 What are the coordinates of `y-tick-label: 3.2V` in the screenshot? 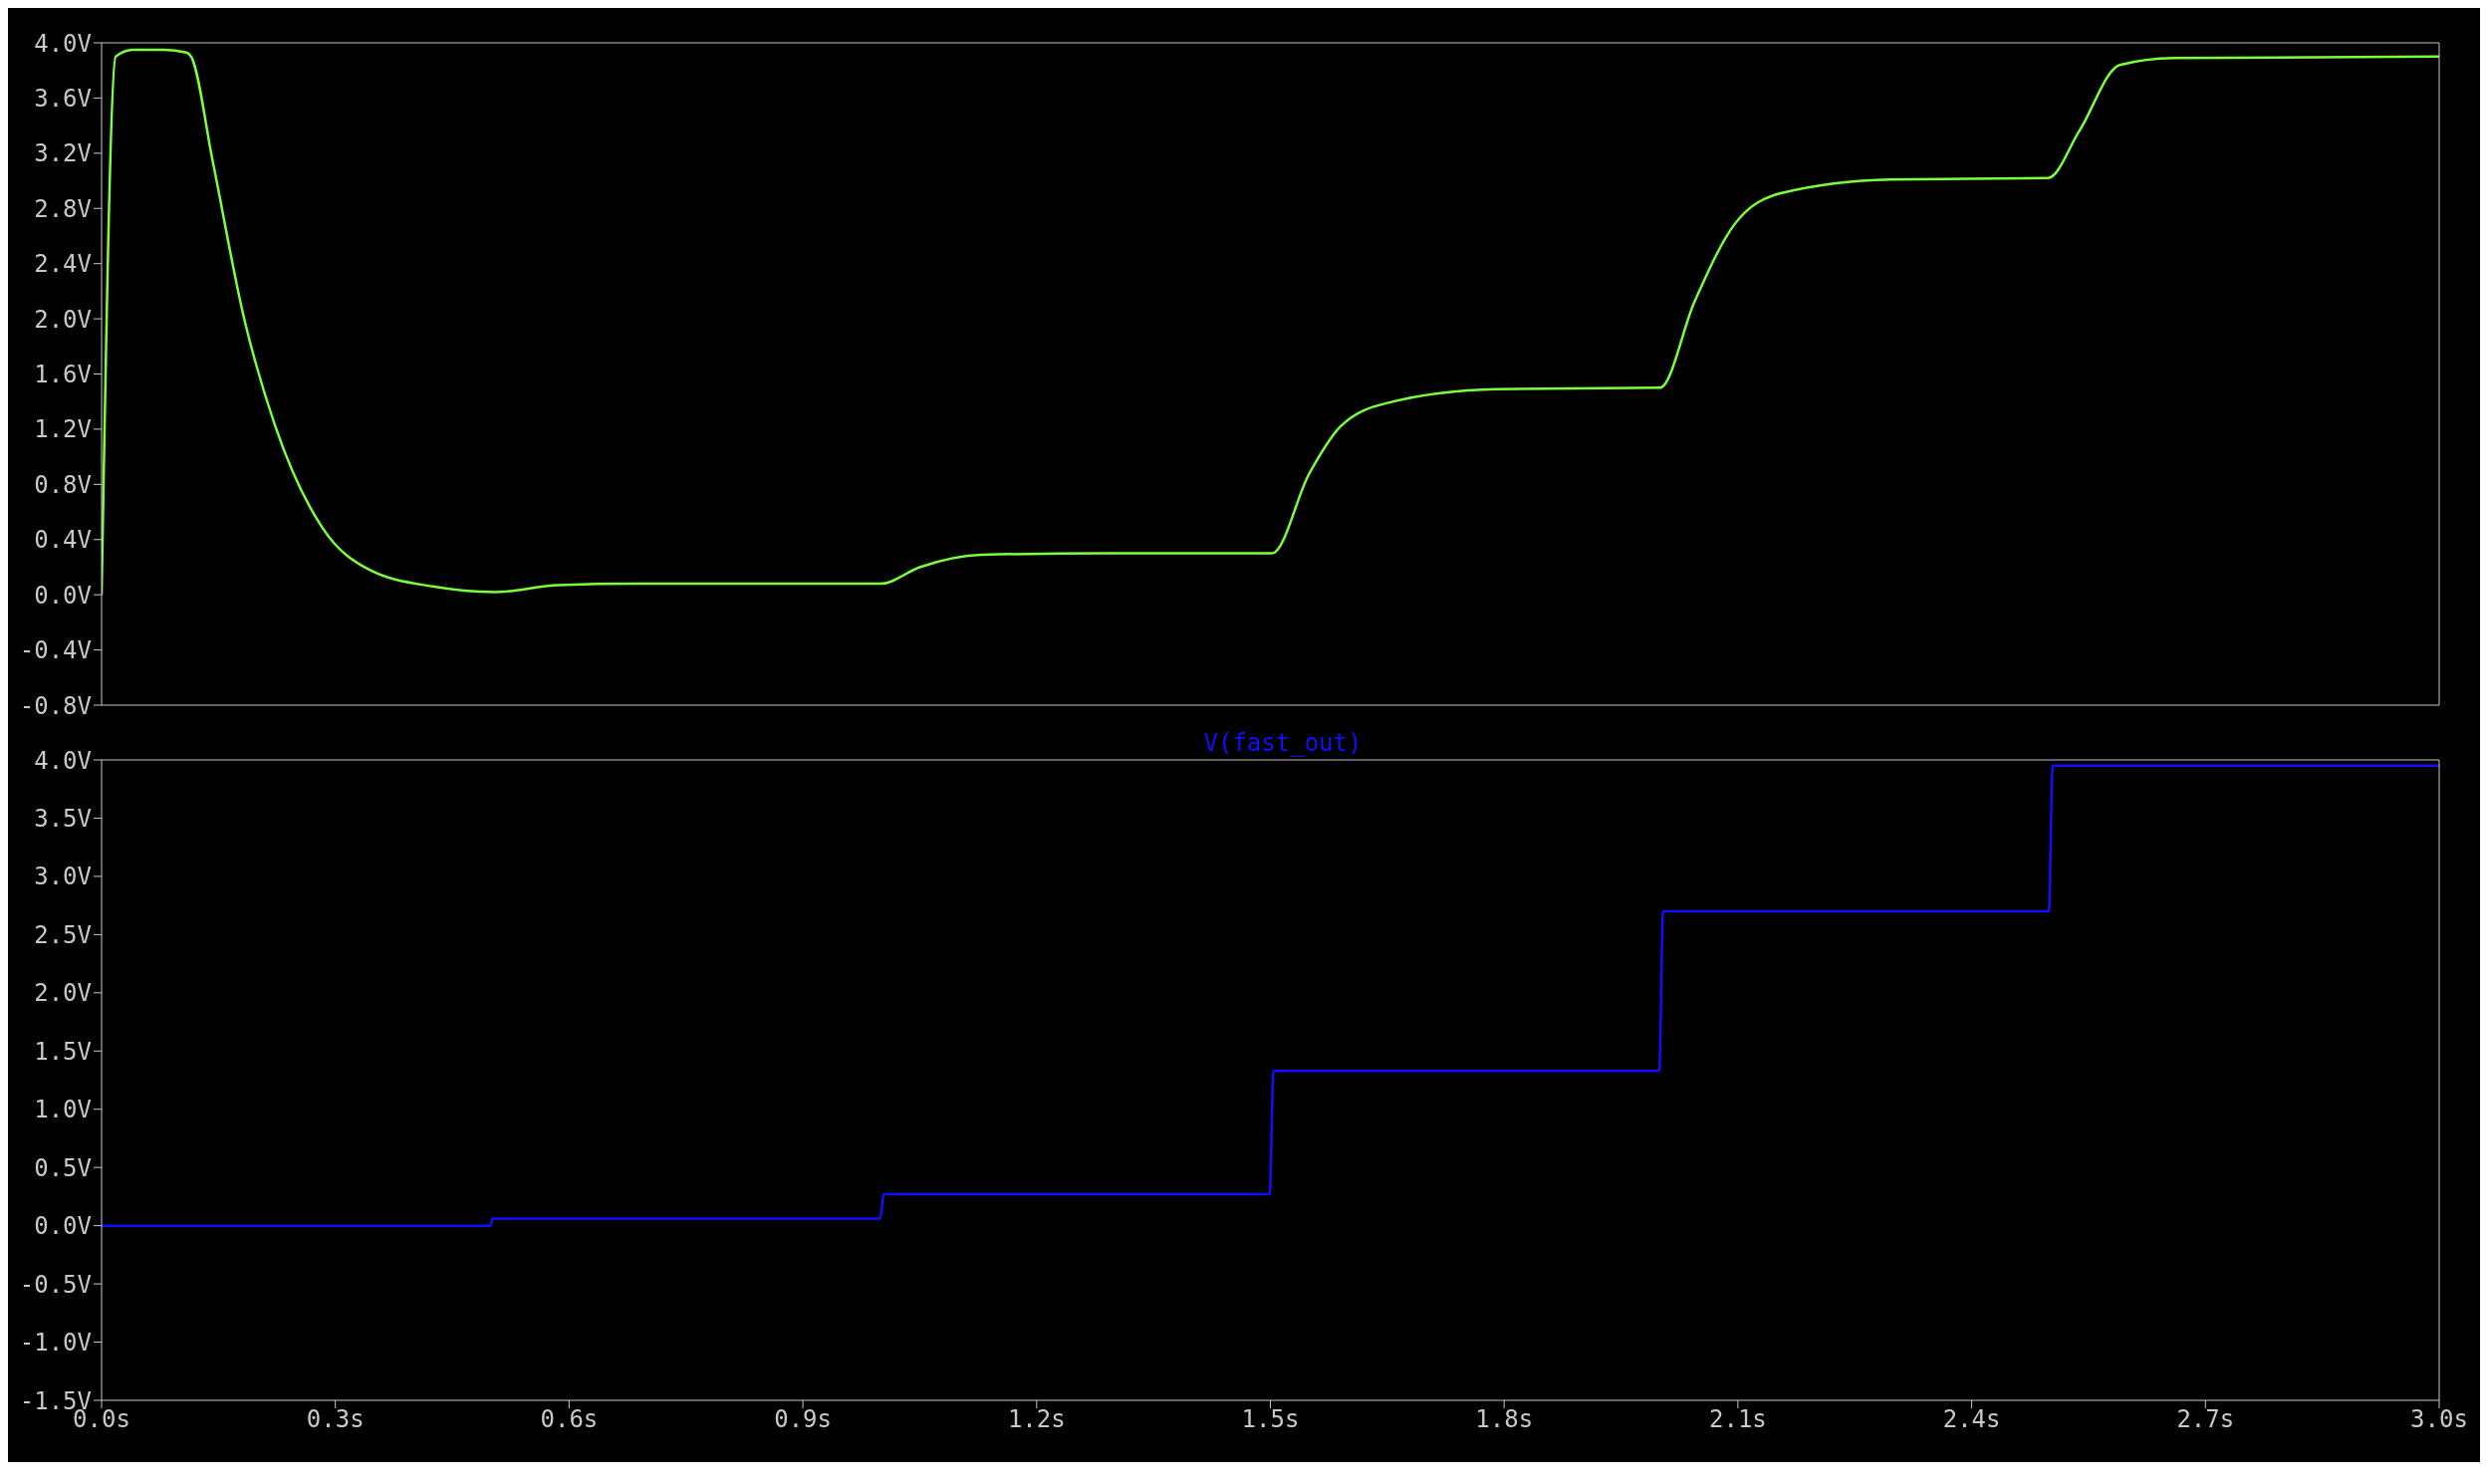 It's located at (63, 153).